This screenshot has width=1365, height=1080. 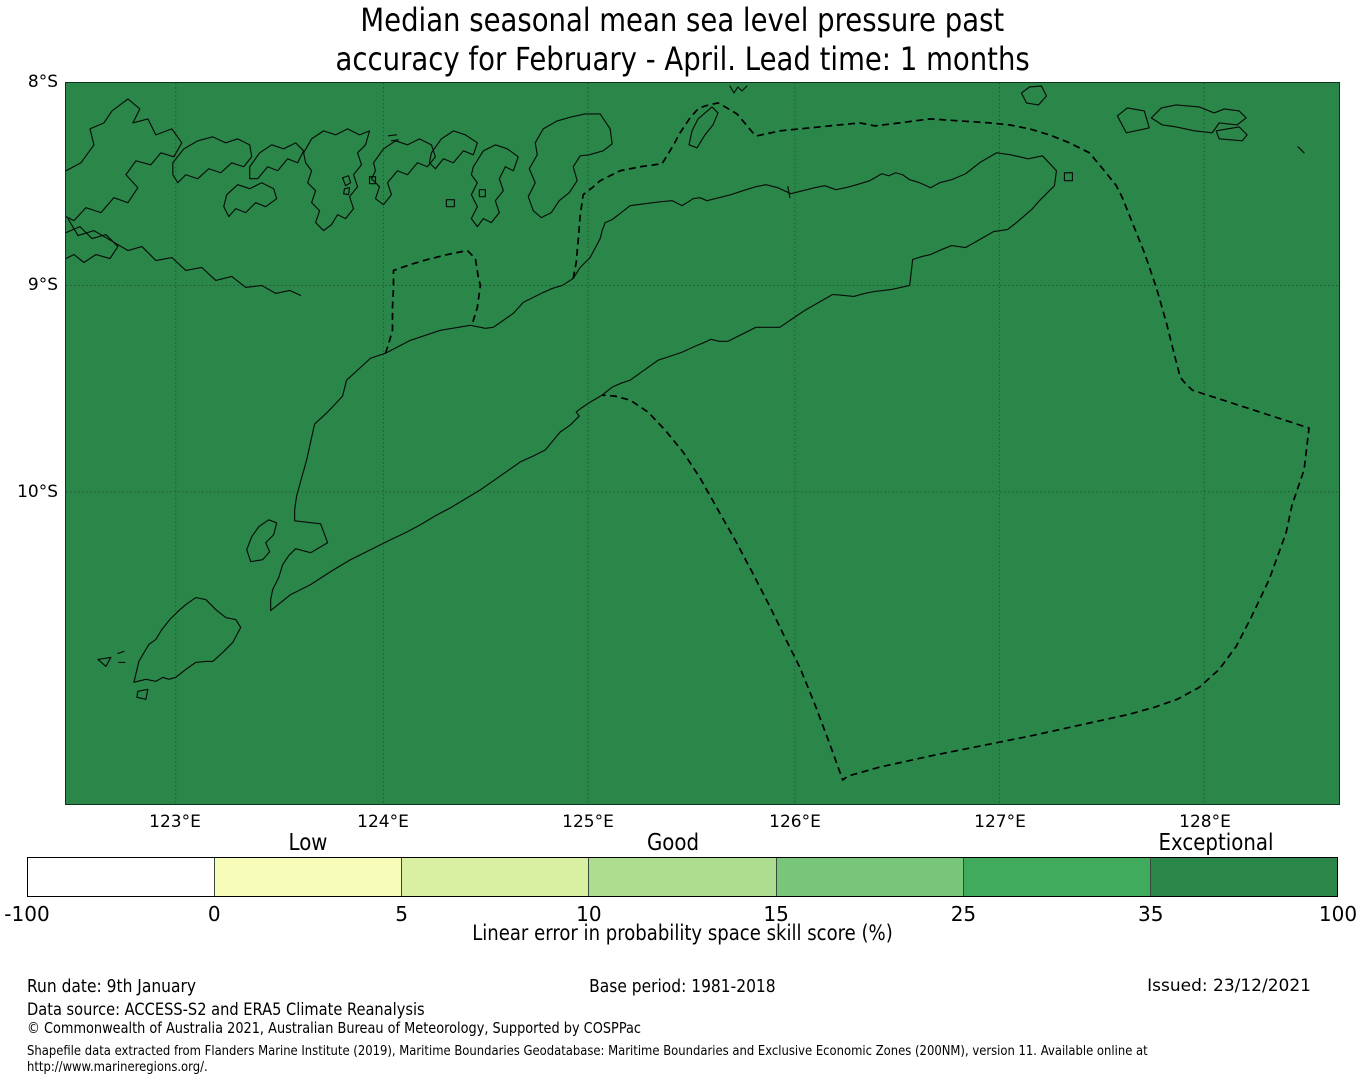 I want to click on colorbar-tick-label: 5, so click(x=401, y=914).